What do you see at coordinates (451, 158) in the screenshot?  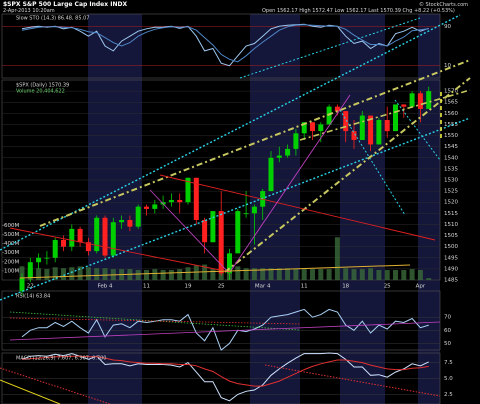 I see `y-tick-label: 1540` at bounding box center [451, 158].